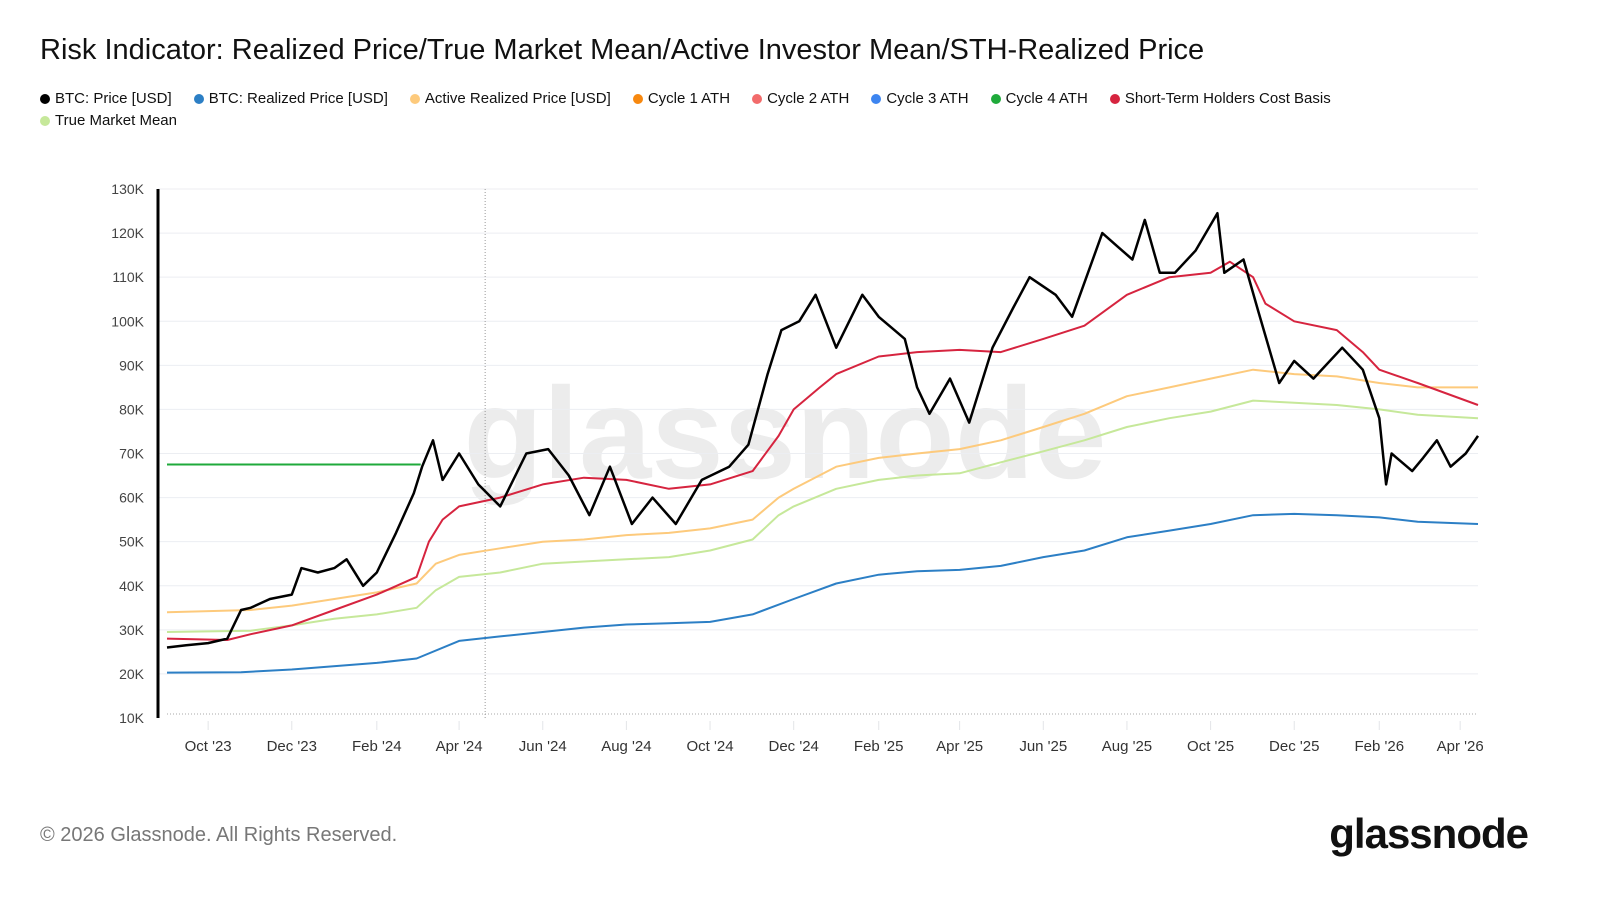 The height and width of the screenshot is (900, 1600). I want to click on x-tick-label: Jun '25, so click(1043, 746).